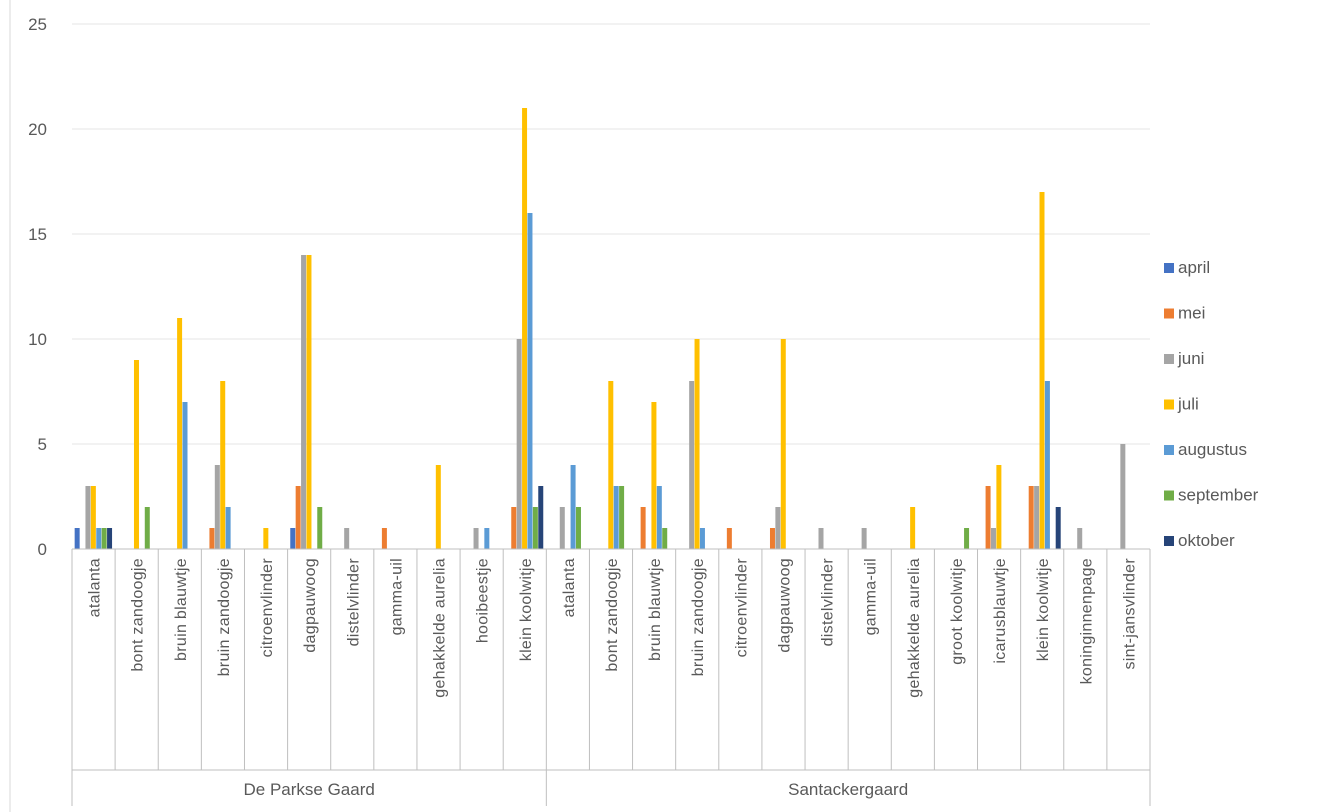  Describe the element at coordinates (293, 538) in the screenshot. I see `bar-april-dagpauwoog` at that location.